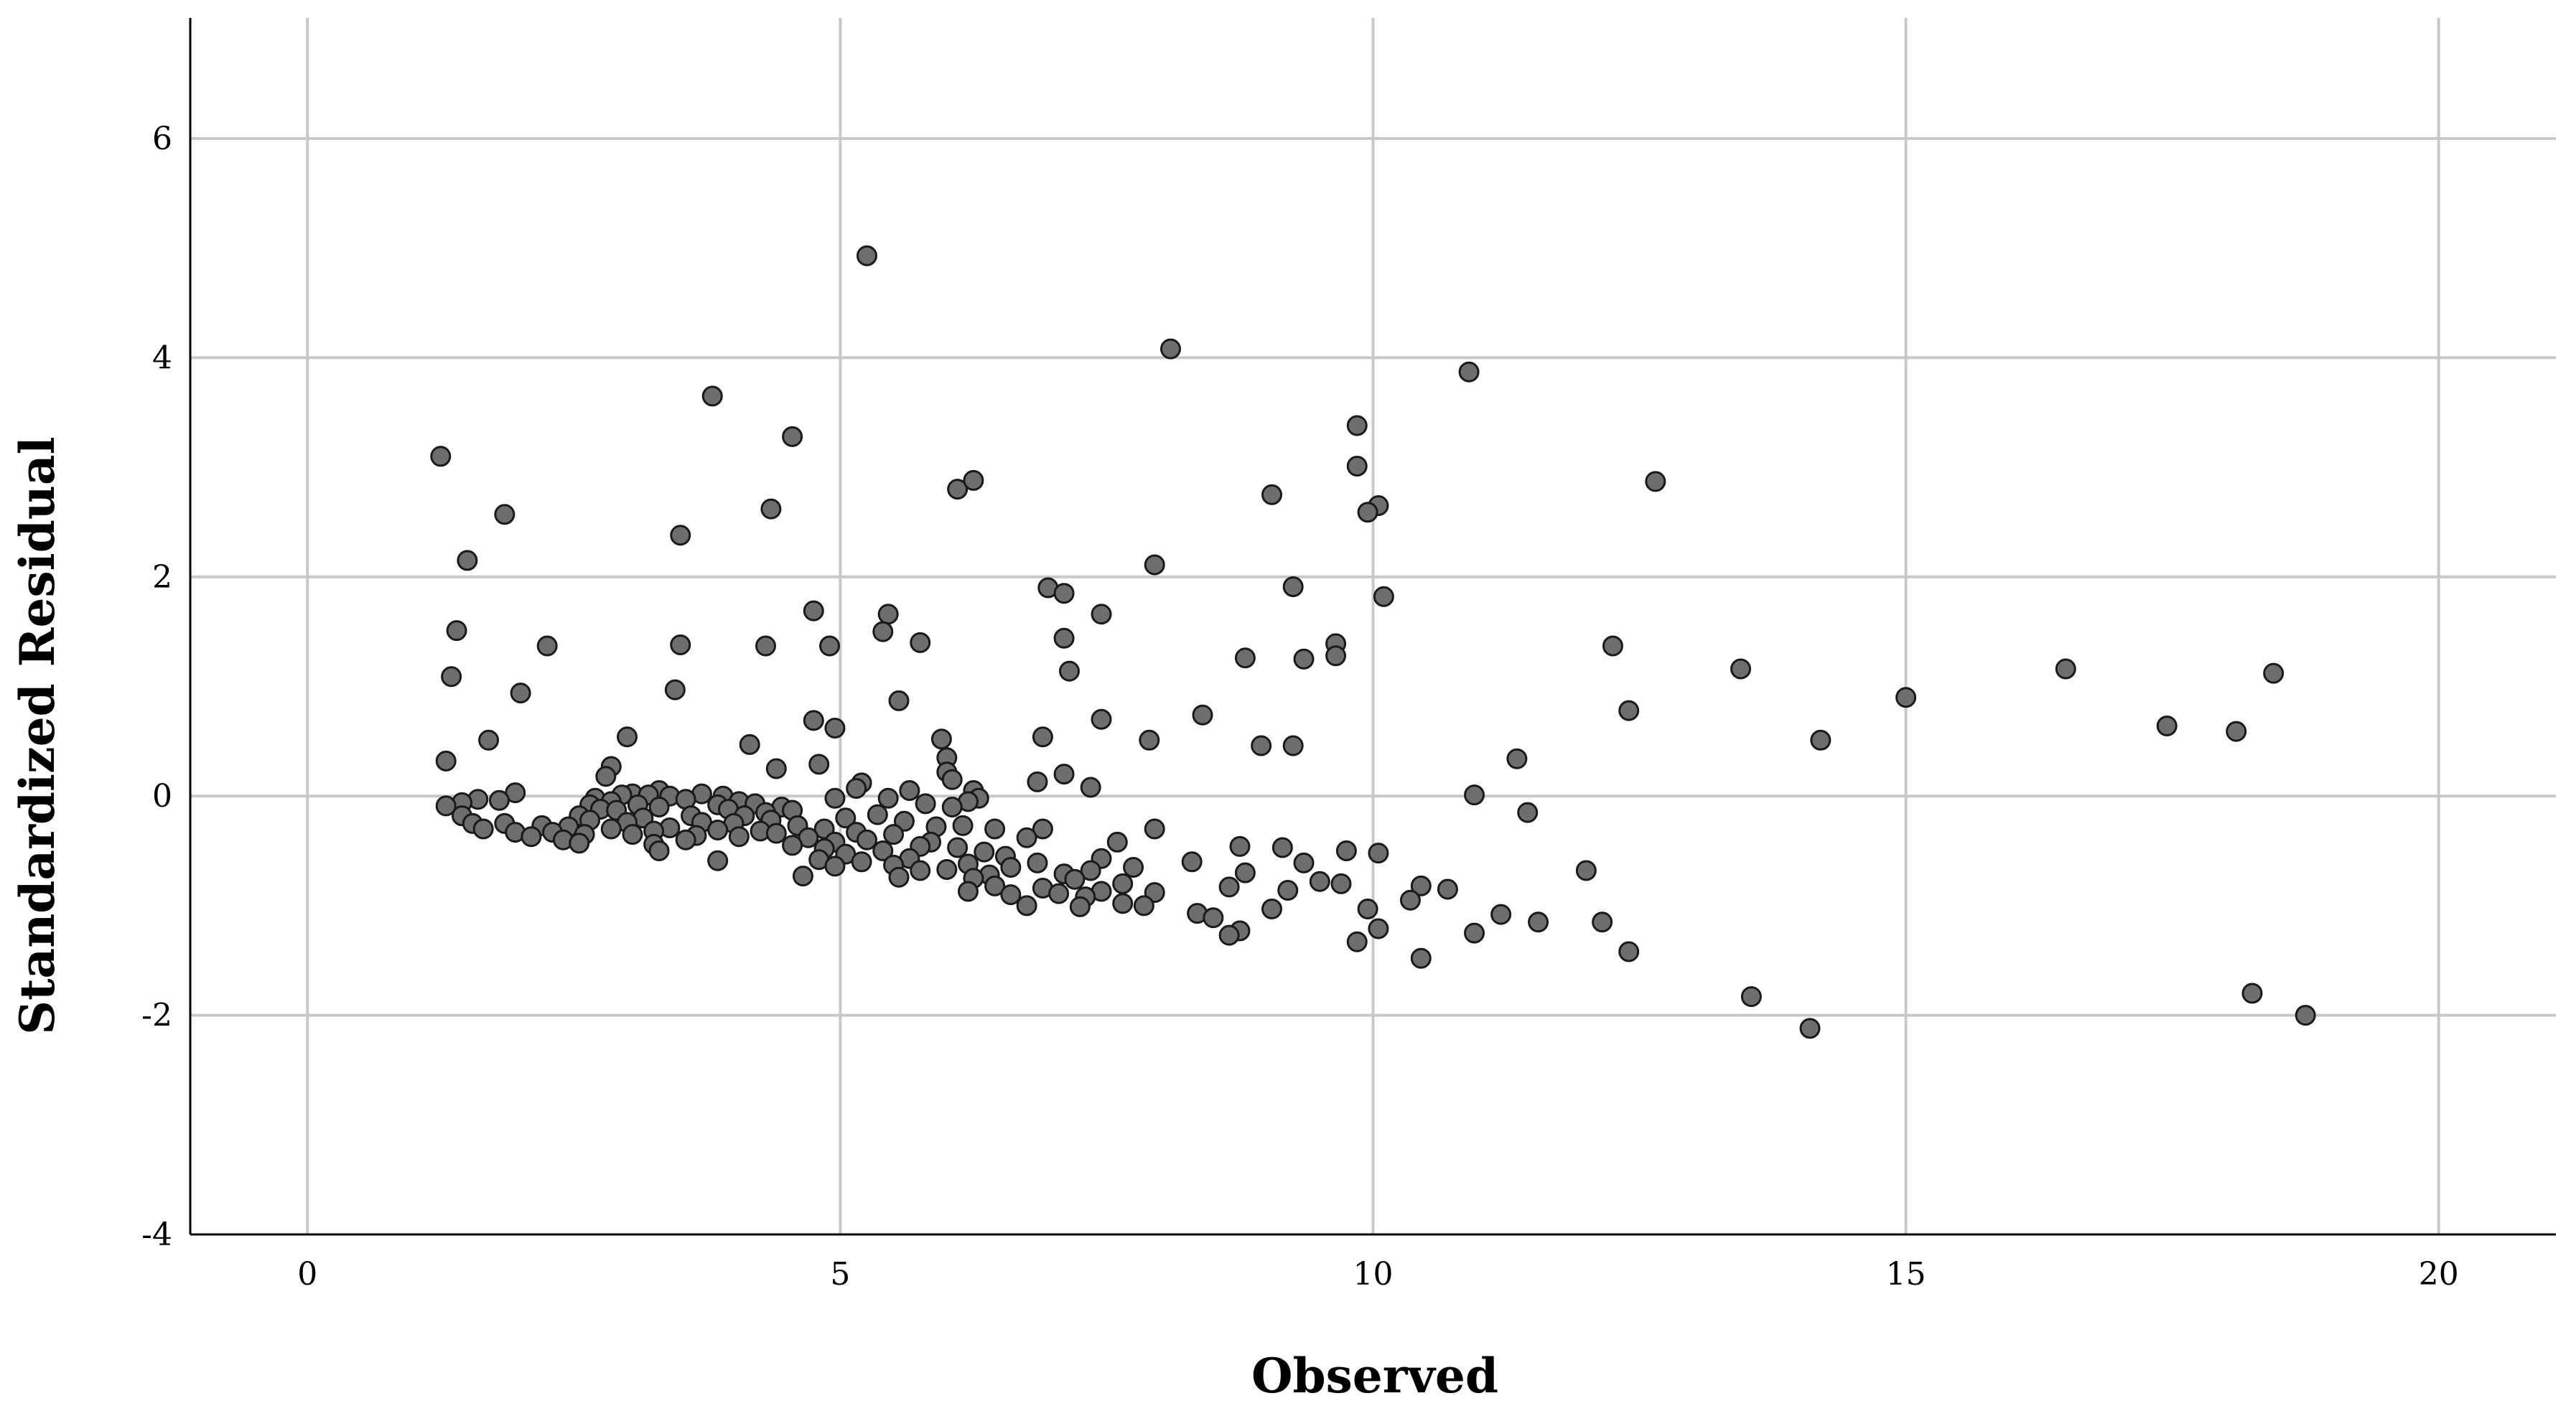 The width and height of the screenshot is (2576, 1411). I want to click on y-tick-label: 2, so click(162, 577).